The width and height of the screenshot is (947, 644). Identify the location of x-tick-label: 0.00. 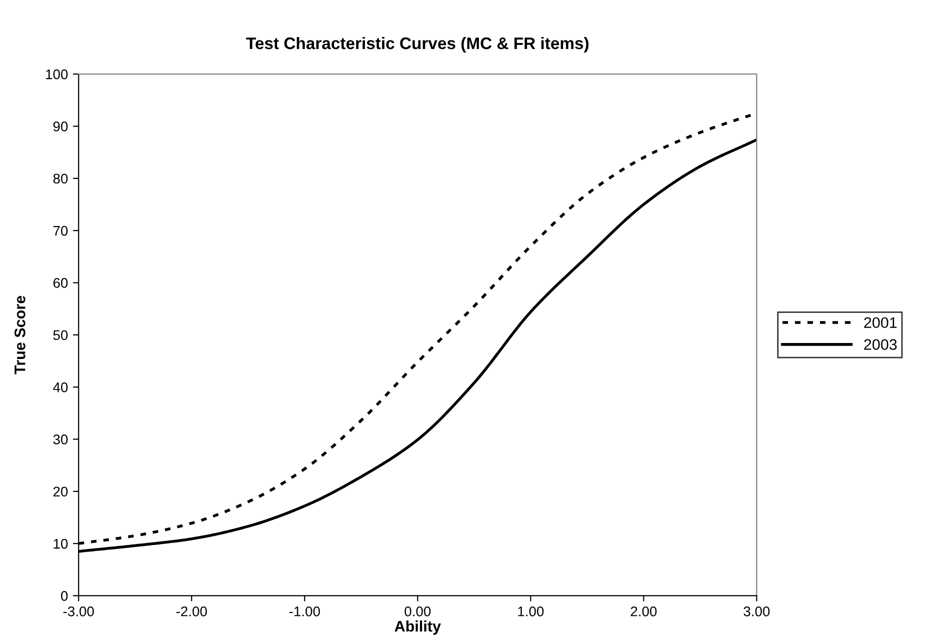
(417, 611).